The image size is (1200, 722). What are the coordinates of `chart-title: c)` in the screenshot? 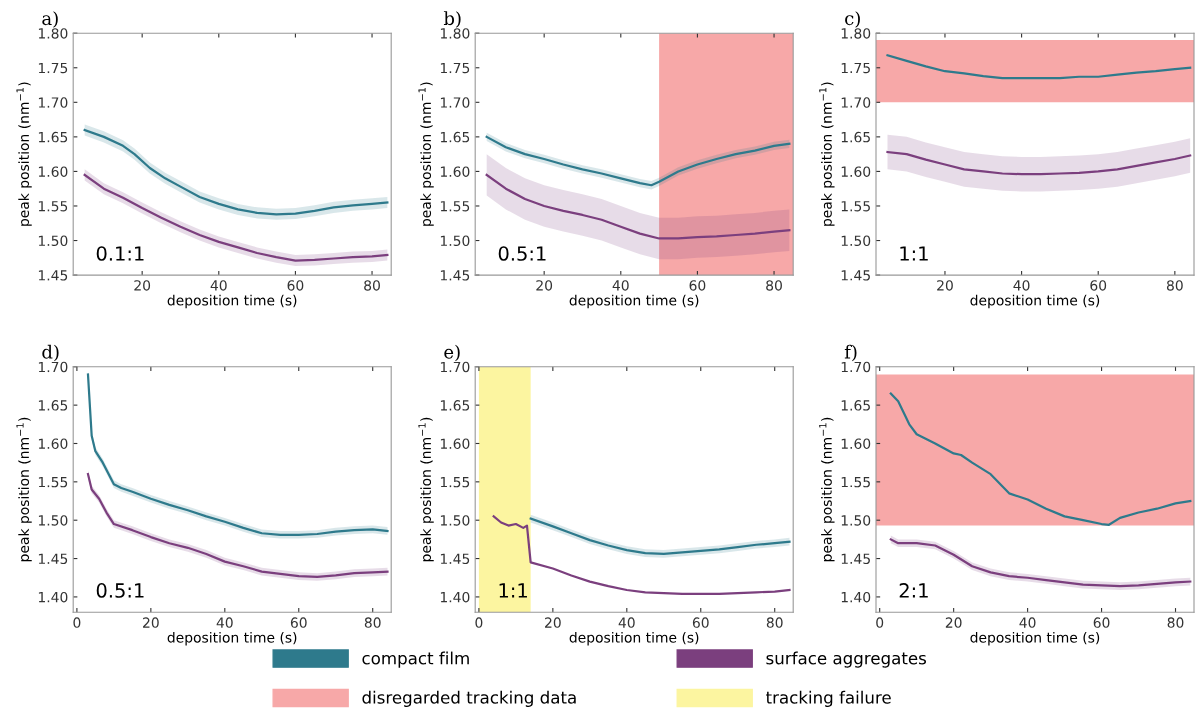 It's located at (852, 19).